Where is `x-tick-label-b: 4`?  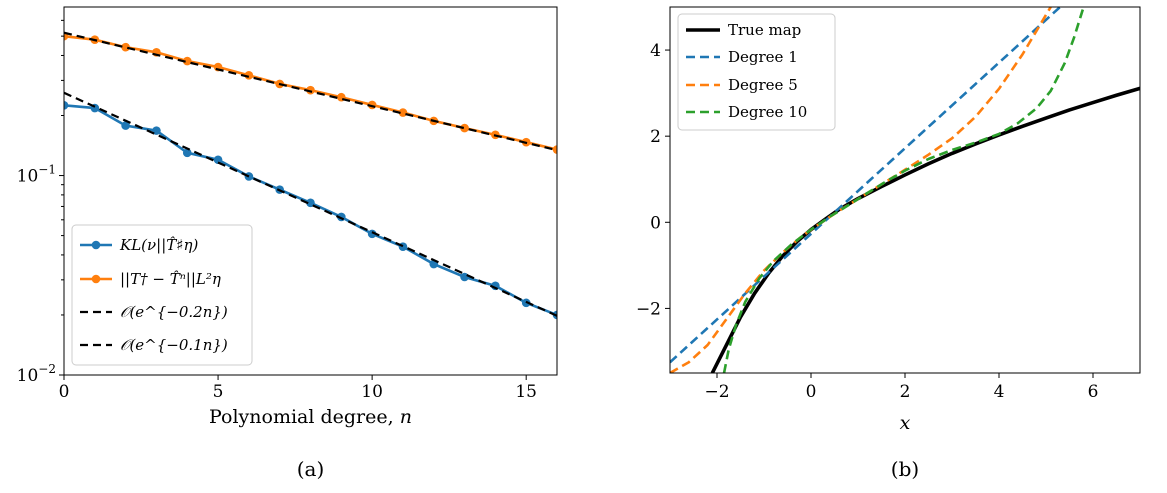 x-tick-label-b: 4 is located at coordinates (999, 392).